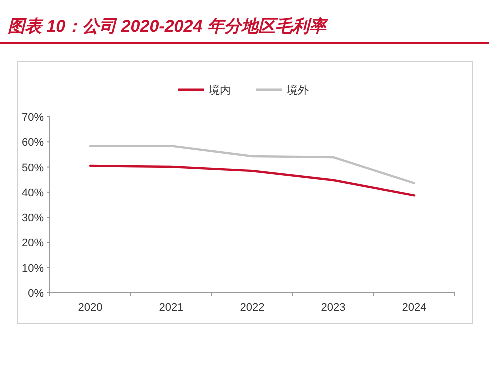 The image size is (489, 387). Describe the element at coordinates (33, 118) in the screenshot. I see `y-tick-label: 70%` at that location.